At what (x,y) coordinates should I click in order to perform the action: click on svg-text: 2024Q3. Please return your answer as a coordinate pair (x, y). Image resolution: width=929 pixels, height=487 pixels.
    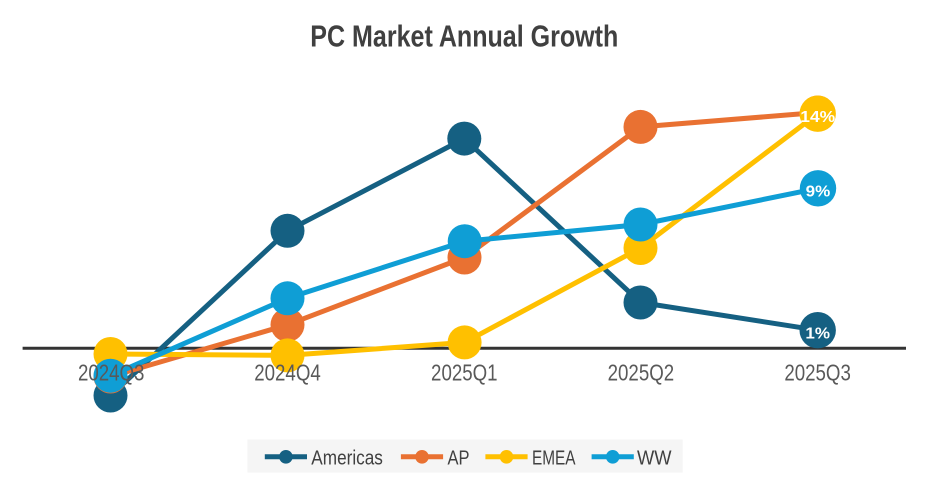
    Looking at the image, I should click on (111, 372).